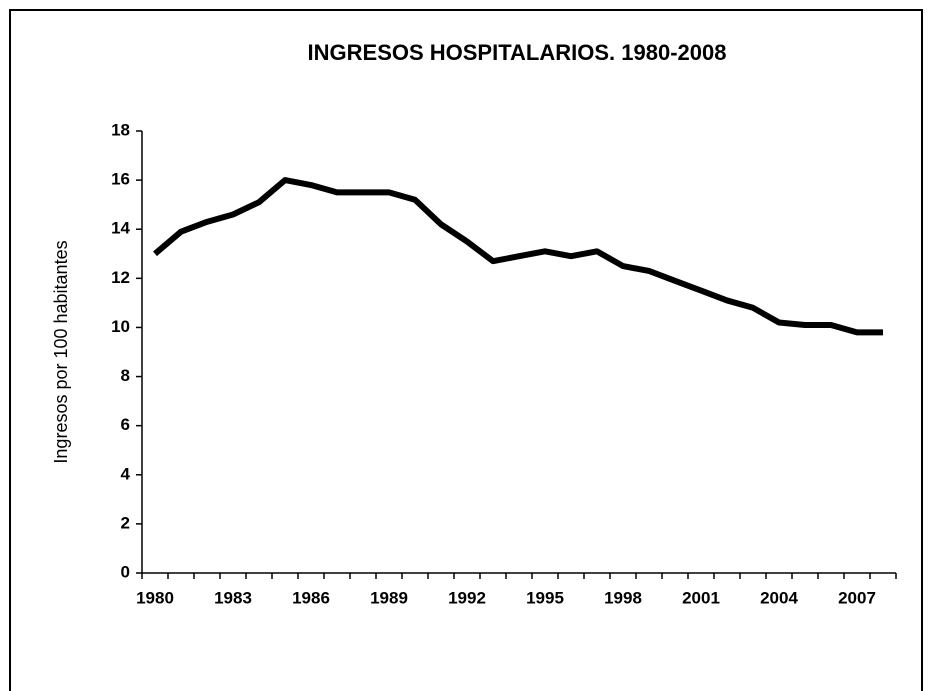 This screenshot has width=934, height=691. Describe the element at coordinates (126, 473) in the screenshot. I see `y-tick-label: 4` at that location.